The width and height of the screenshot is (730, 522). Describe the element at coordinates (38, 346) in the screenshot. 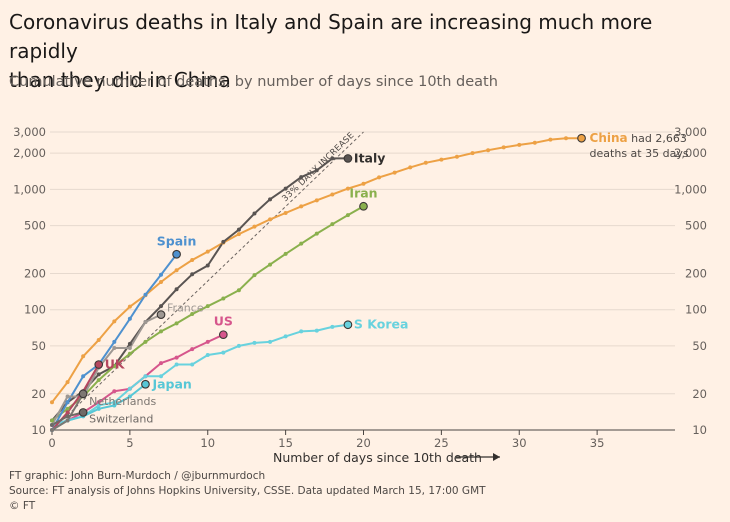

I see `y-tick-label-left: 50` at that location.